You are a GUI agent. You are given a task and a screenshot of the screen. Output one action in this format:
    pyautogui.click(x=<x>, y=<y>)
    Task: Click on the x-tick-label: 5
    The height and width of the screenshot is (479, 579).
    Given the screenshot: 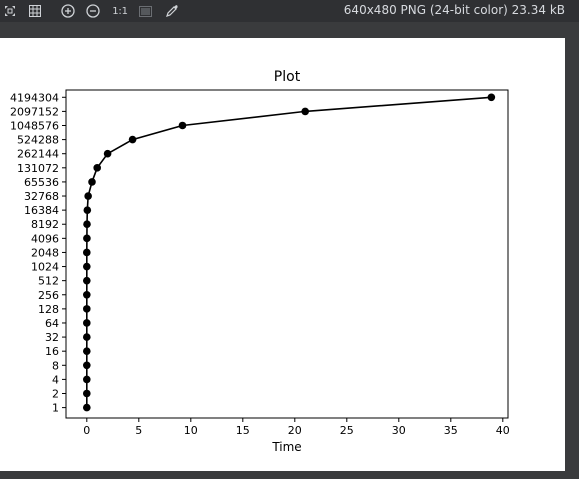 What is the action you would take?
    pyautogui.click(x=138, y=430)
    